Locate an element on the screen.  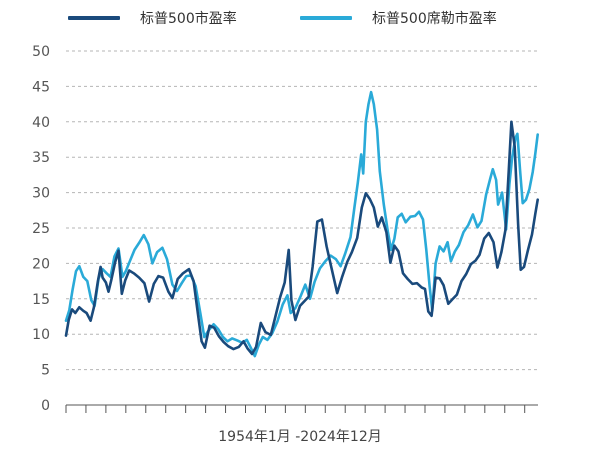
y-tick-label-25: 25 is located at coordinates (41, 229).